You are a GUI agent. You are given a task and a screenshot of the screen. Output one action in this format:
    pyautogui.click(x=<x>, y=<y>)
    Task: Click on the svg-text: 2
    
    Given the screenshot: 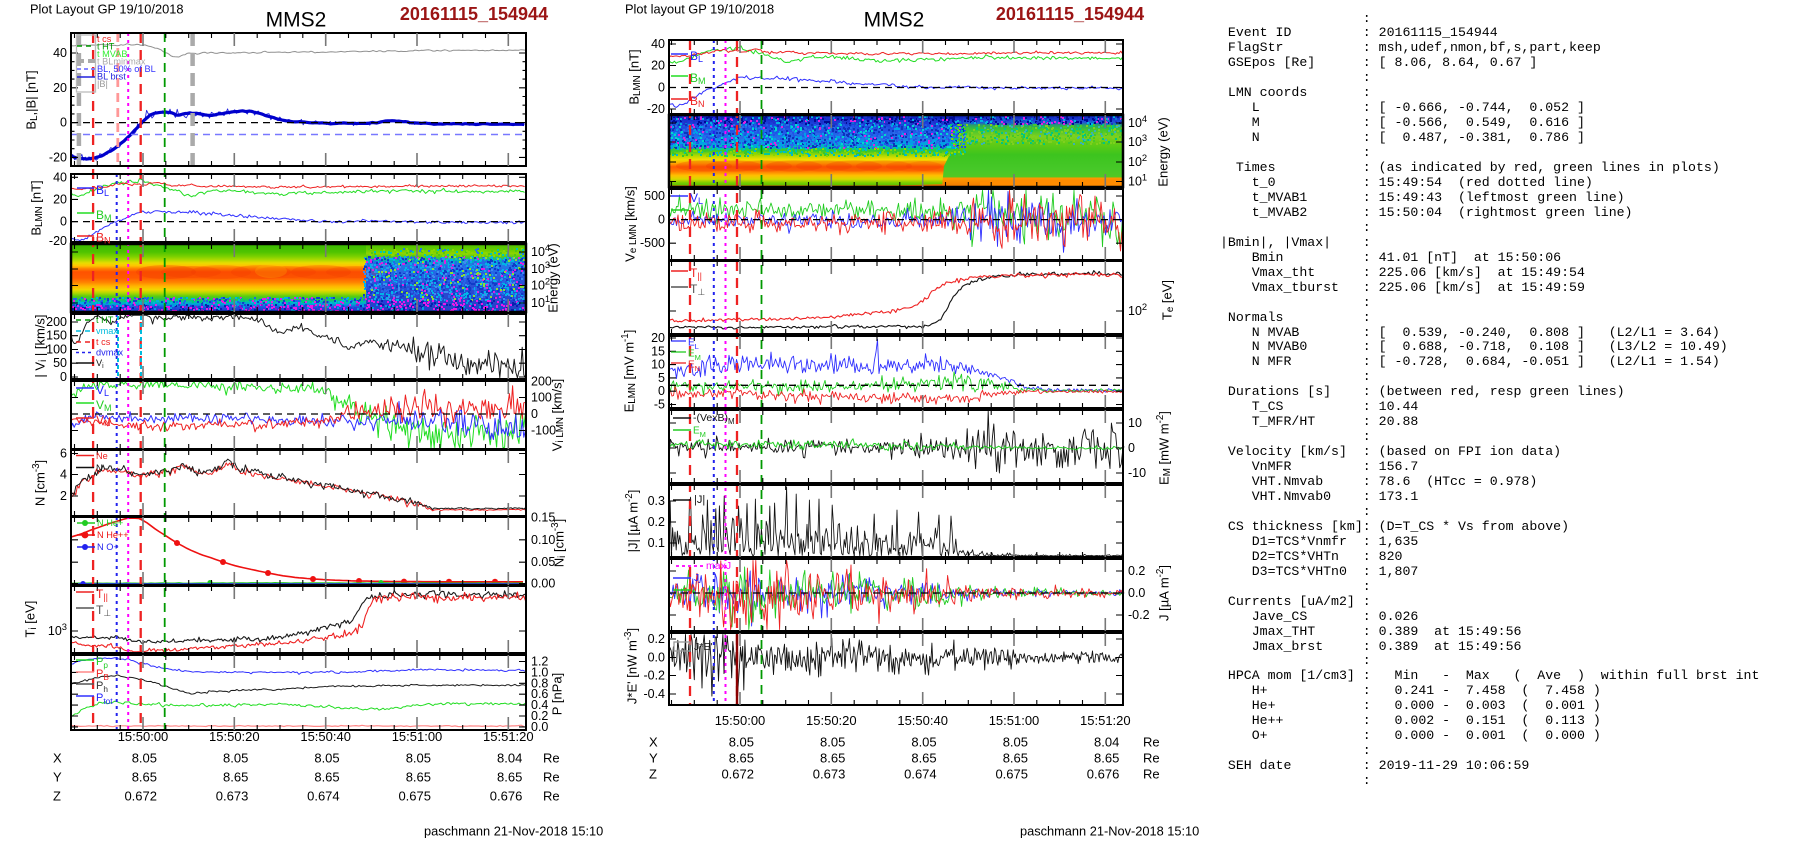 What is the action you would take?
    pyautogui.click(x=63, y=496)
    